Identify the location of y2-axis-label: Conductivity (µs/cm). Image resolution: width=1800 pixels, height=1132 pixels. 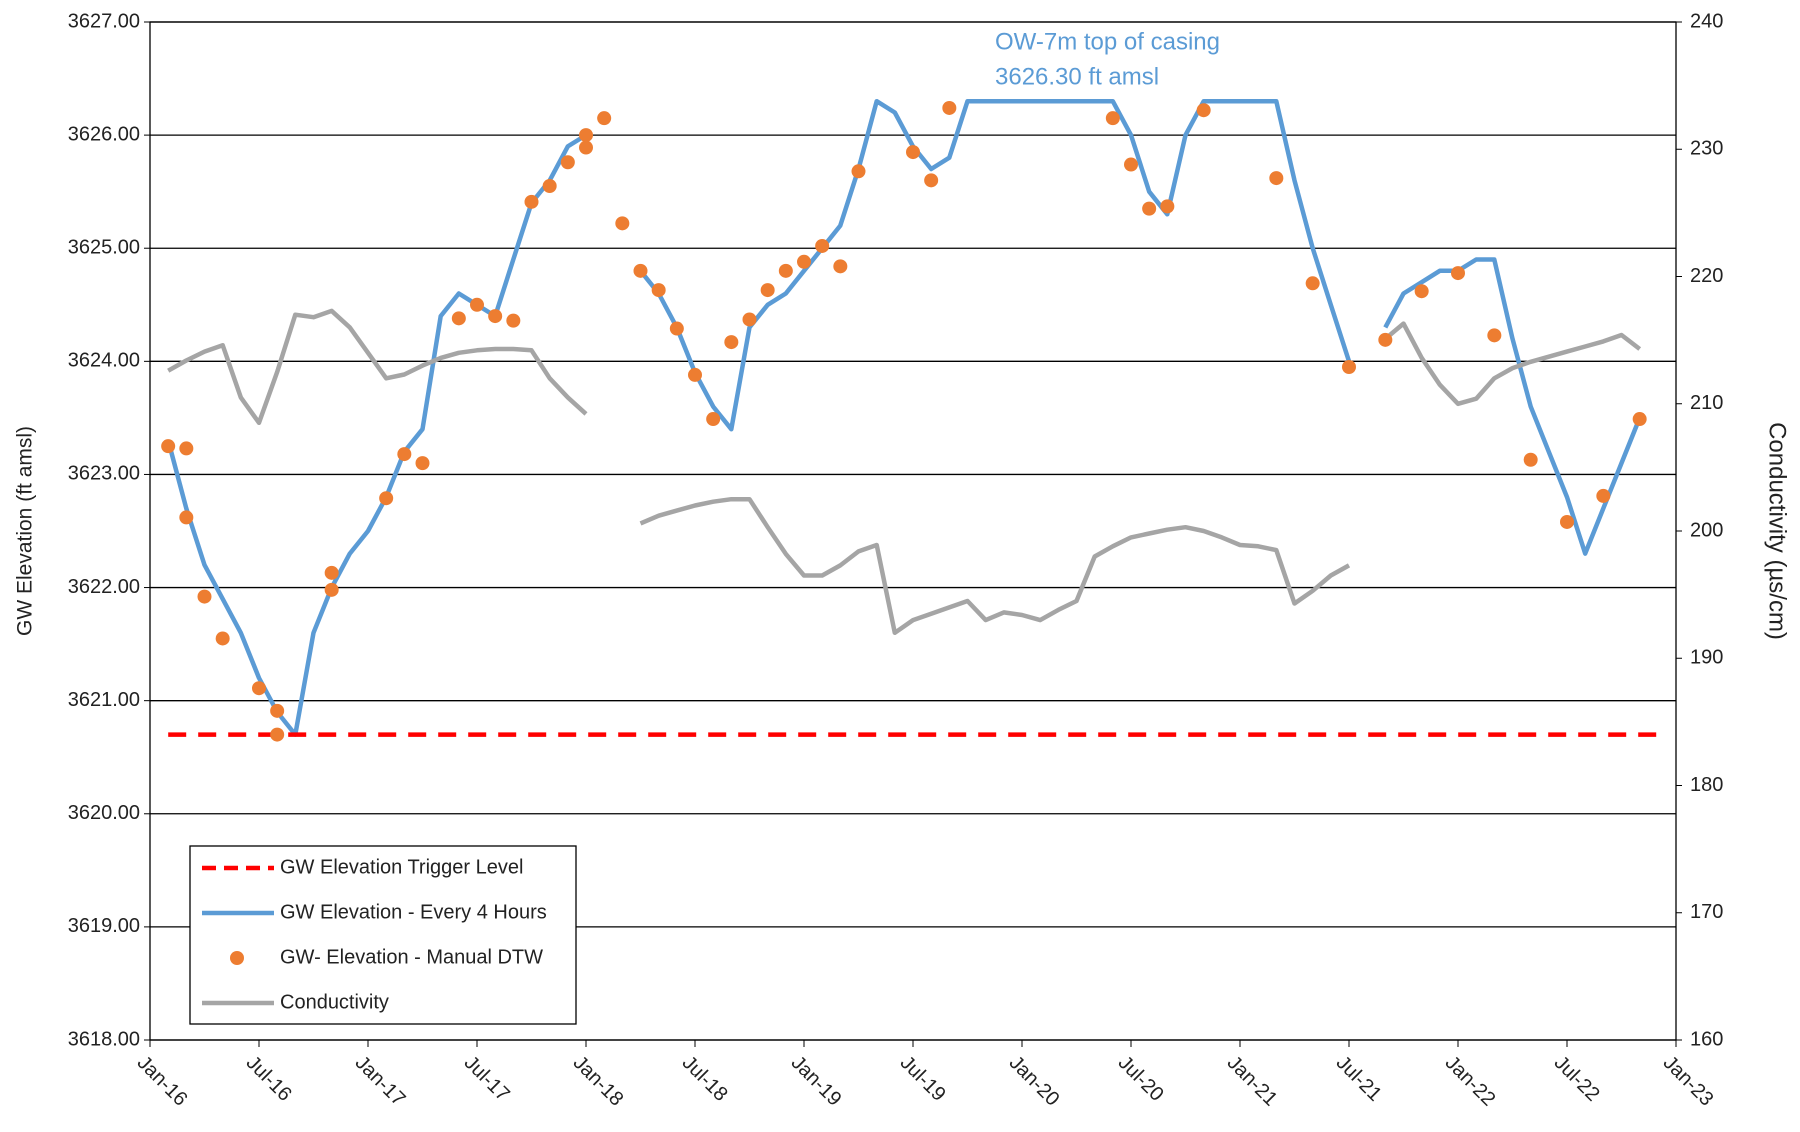
(1777, 531).